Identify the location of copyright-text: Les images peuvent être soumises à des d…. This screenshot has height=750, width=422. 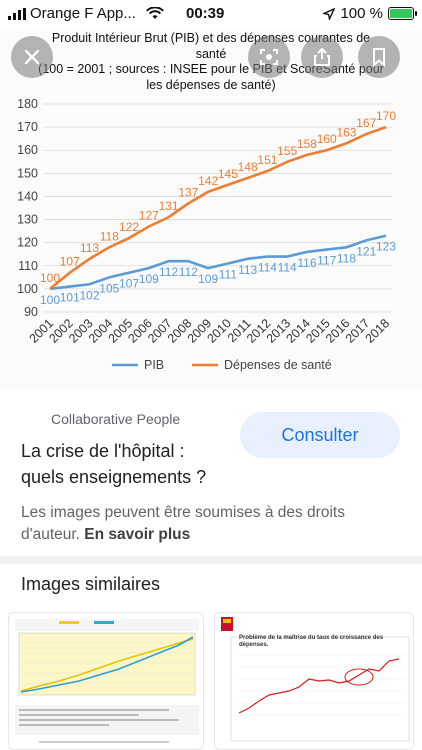
(183, 523).